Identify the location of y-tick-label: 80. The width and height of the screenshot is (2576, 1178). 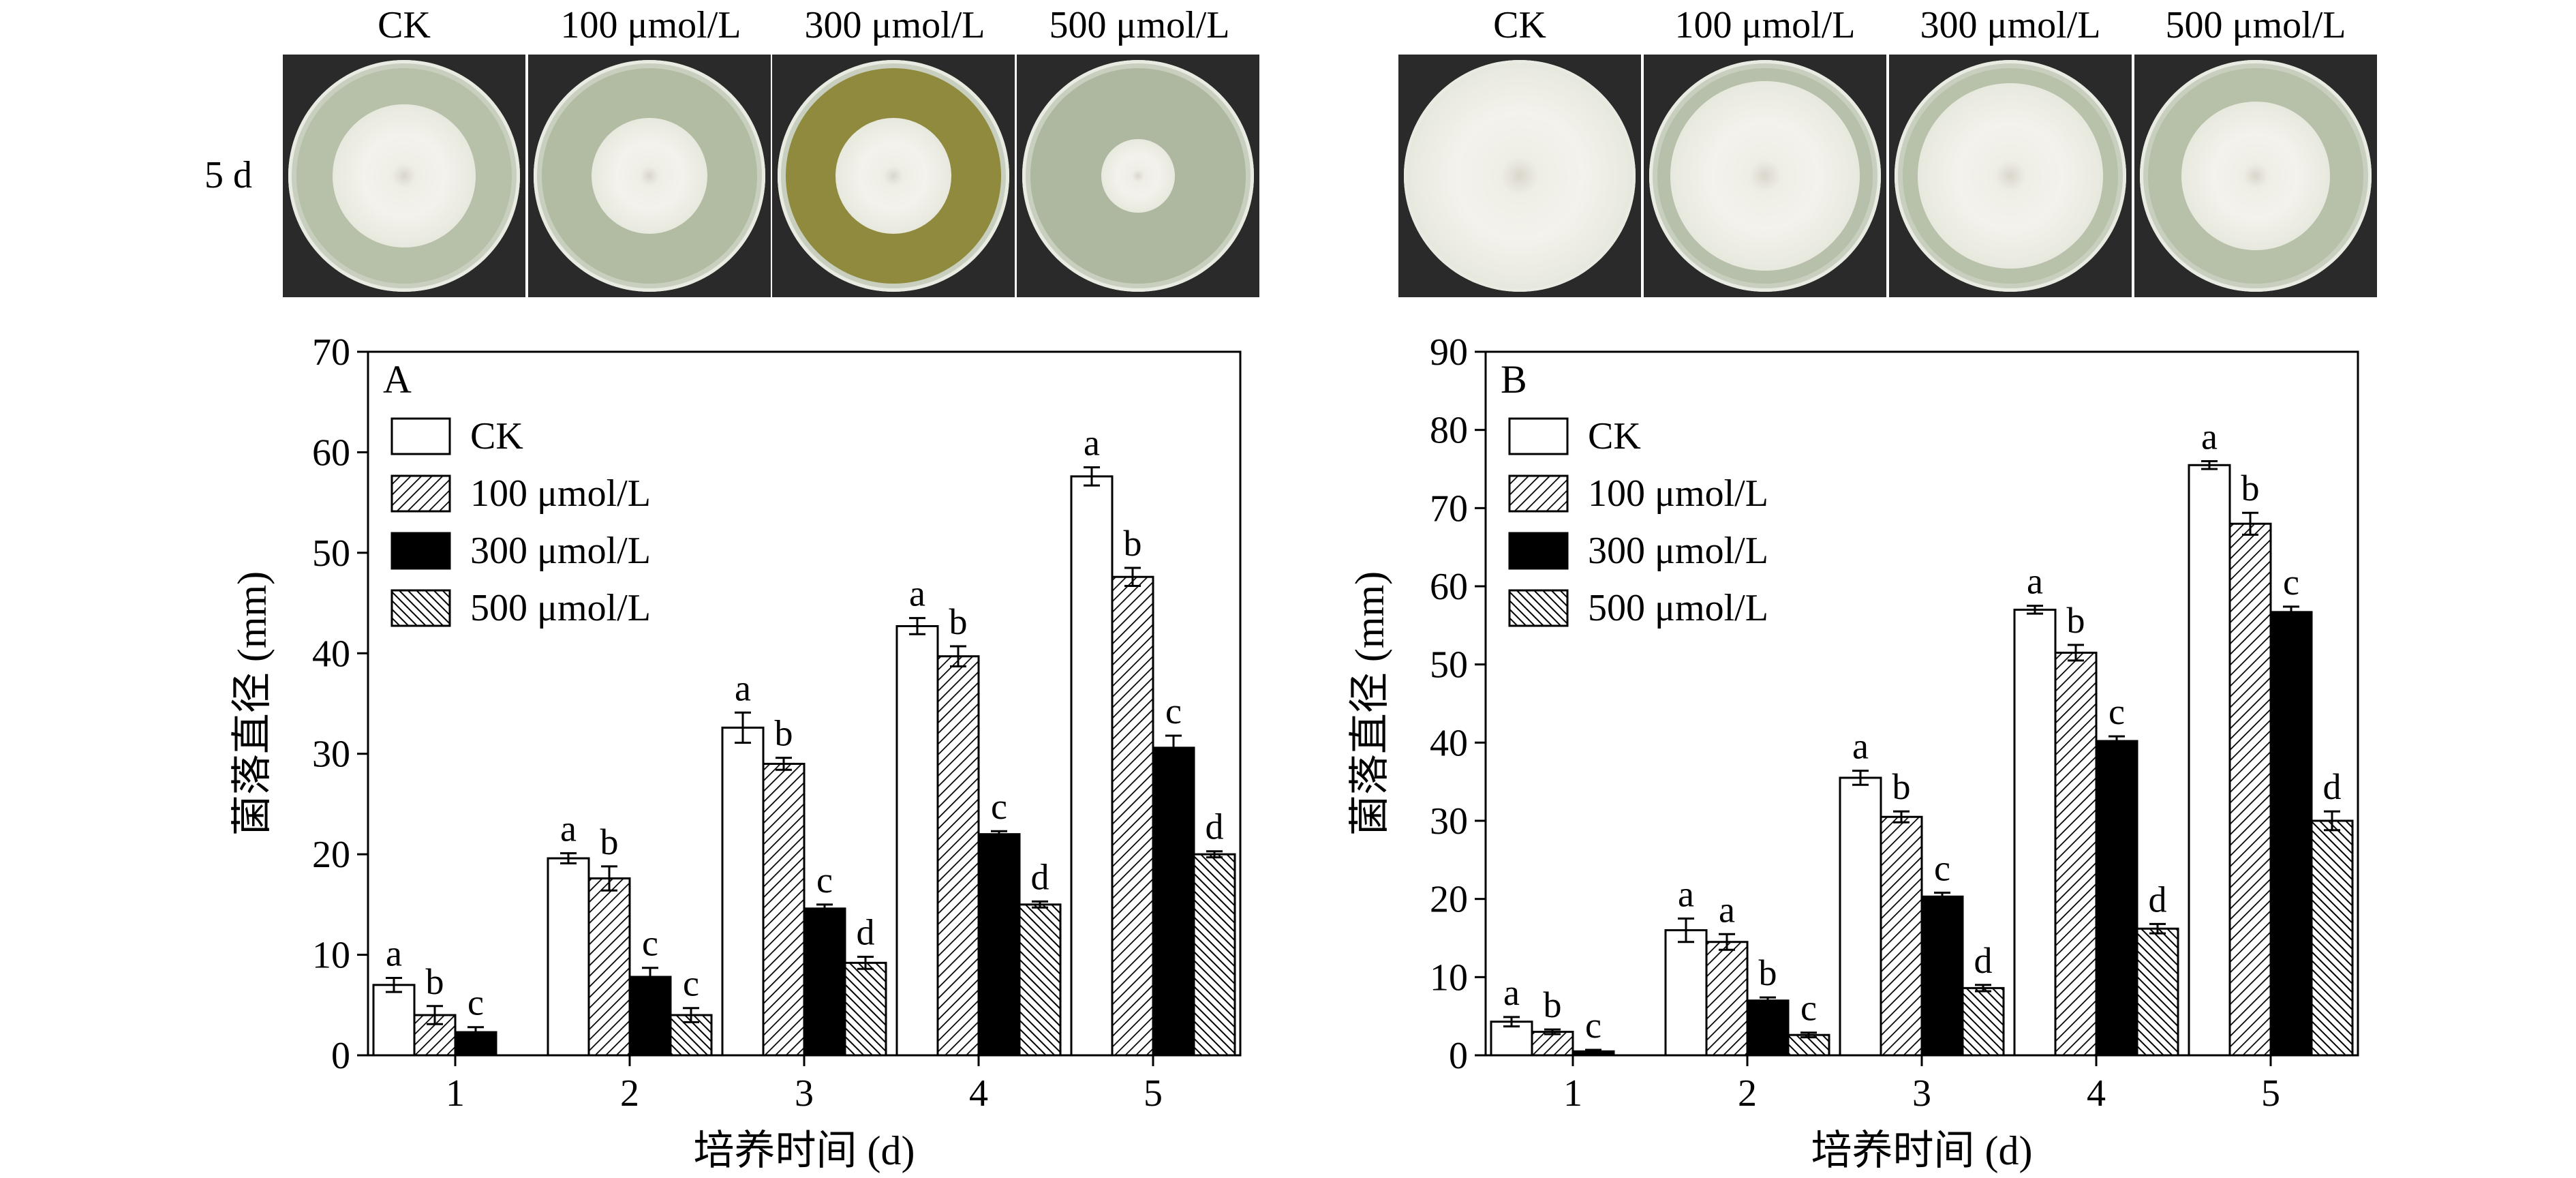
(1449, 431).